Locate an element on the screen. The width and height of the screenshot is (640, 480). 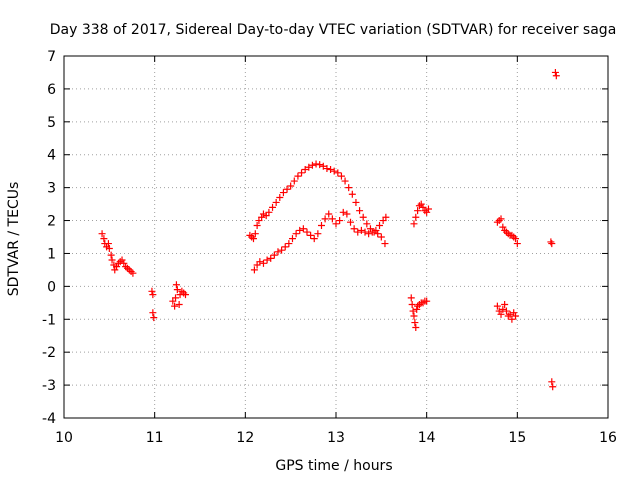
y-tick-label: -3 is located at coordinates (49, 386).